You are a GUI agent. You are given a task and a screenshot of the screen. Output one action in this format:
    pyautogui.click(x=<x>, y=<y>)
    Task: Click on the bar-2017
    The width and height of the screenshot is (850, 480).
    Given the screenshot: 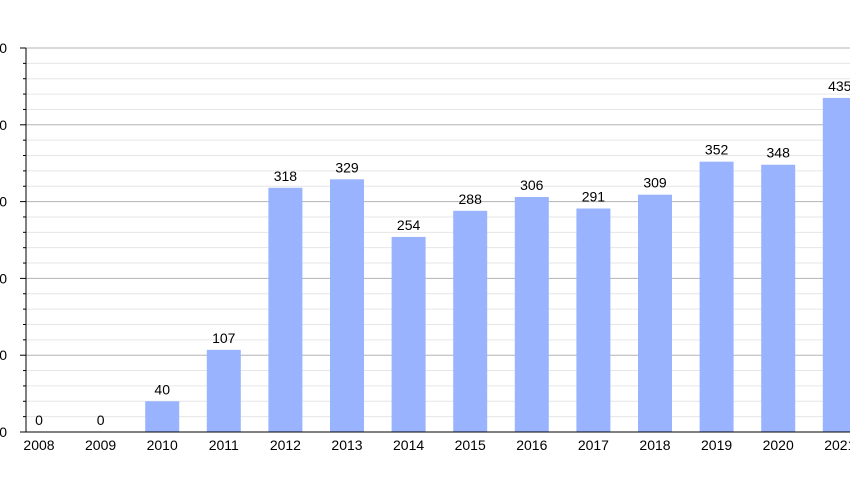 What is the action you would take?
    pyautogui.click(x=593, y=320)
    